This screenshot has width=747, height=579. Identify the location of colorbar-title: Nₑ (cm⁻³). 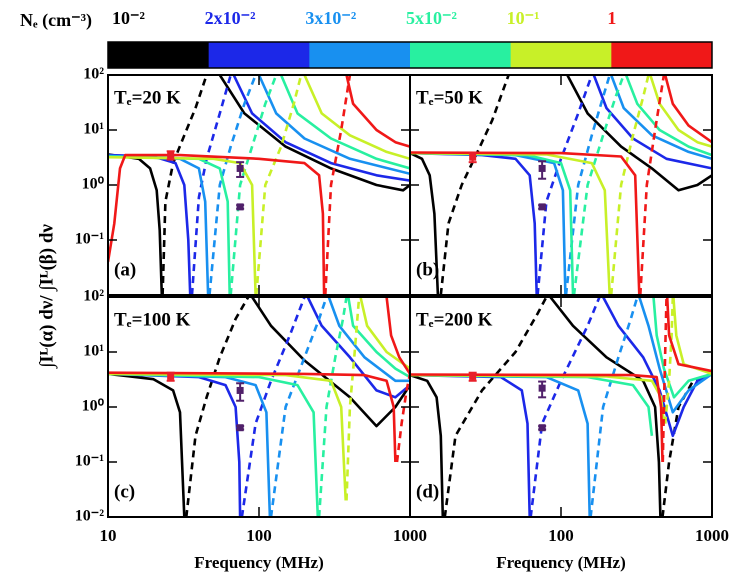
(56, 20).